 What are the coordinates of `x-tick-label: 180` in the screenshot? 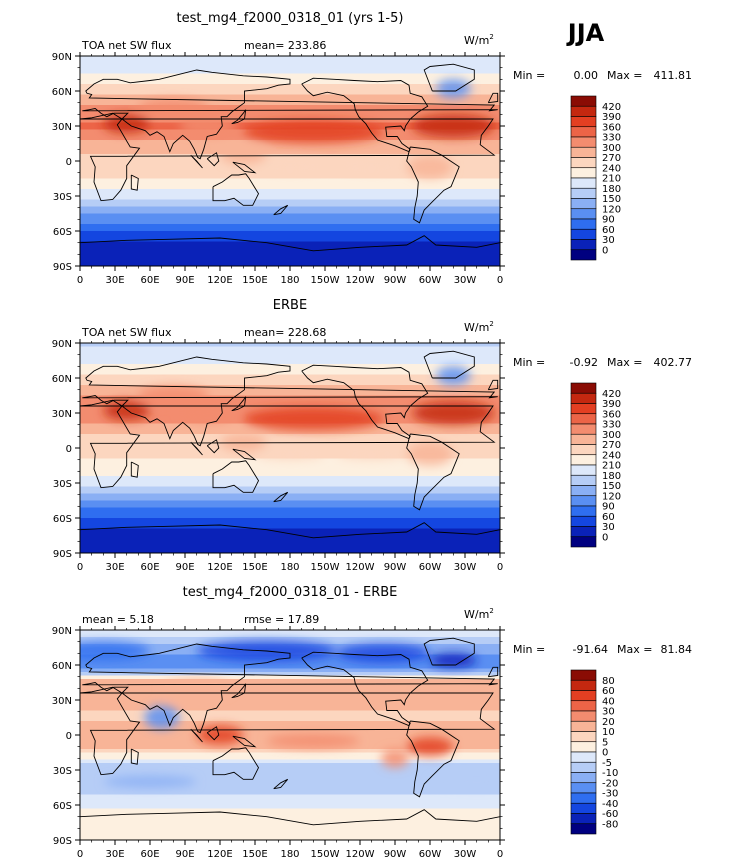 It's located at (289, 854).